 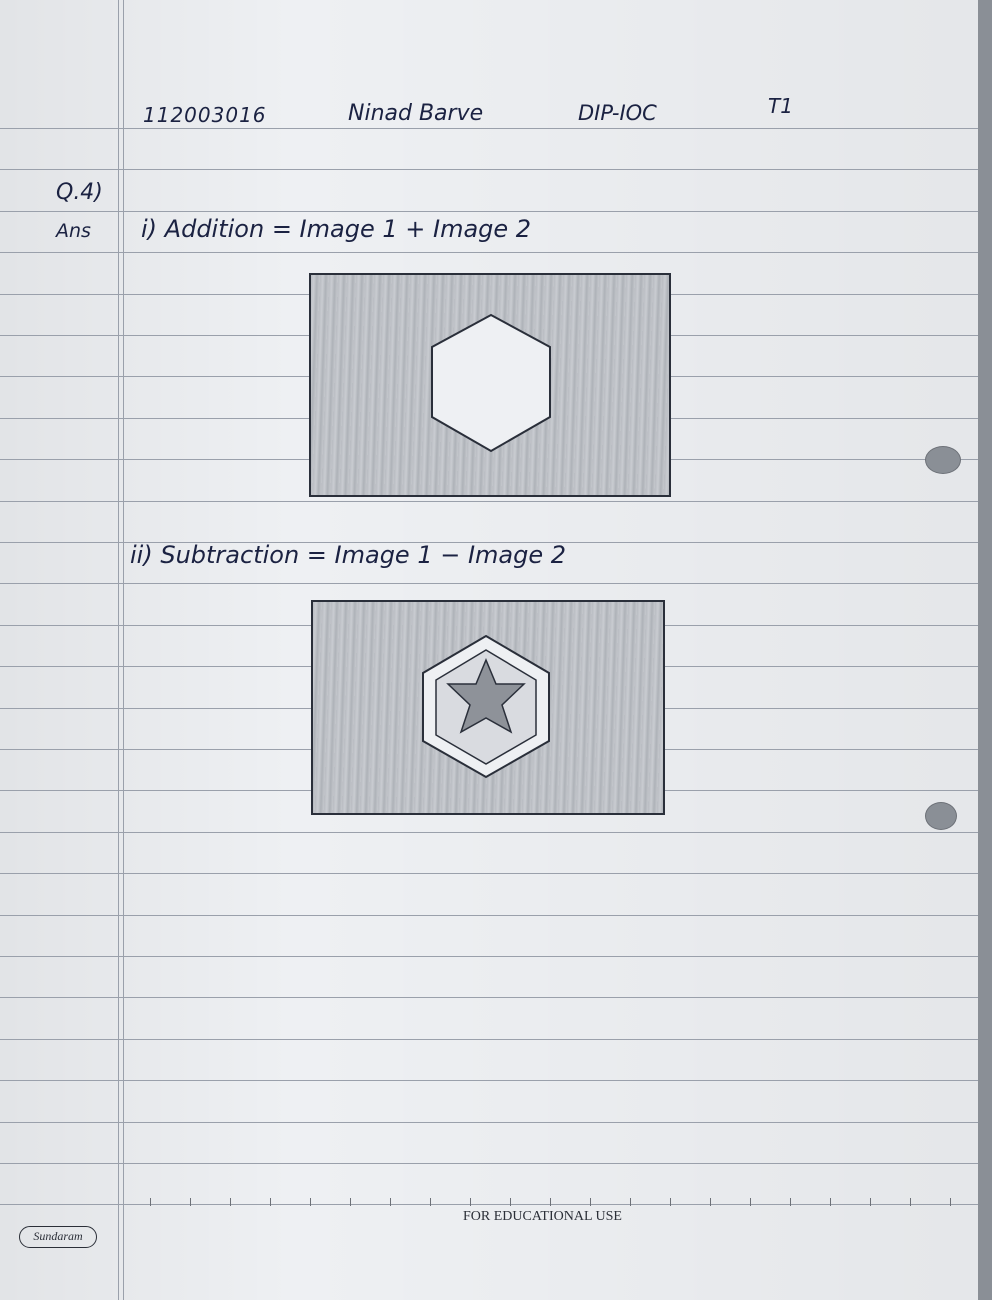 I want to click on footer-tick-marks, so click(x=560, y=1204).